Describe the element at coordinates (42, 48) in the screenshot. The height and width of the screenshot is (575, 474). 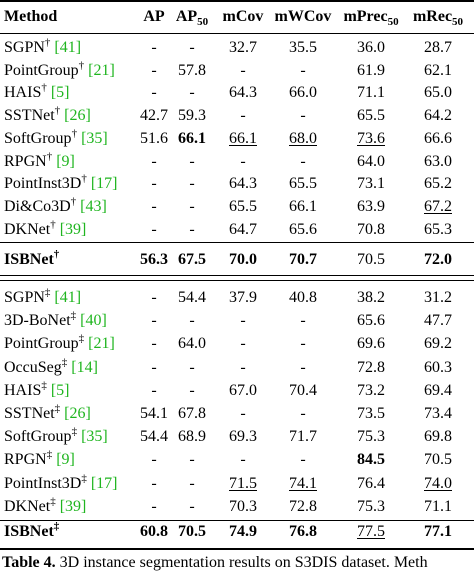
I see `method-cell: SGPN† [41]` at that location.